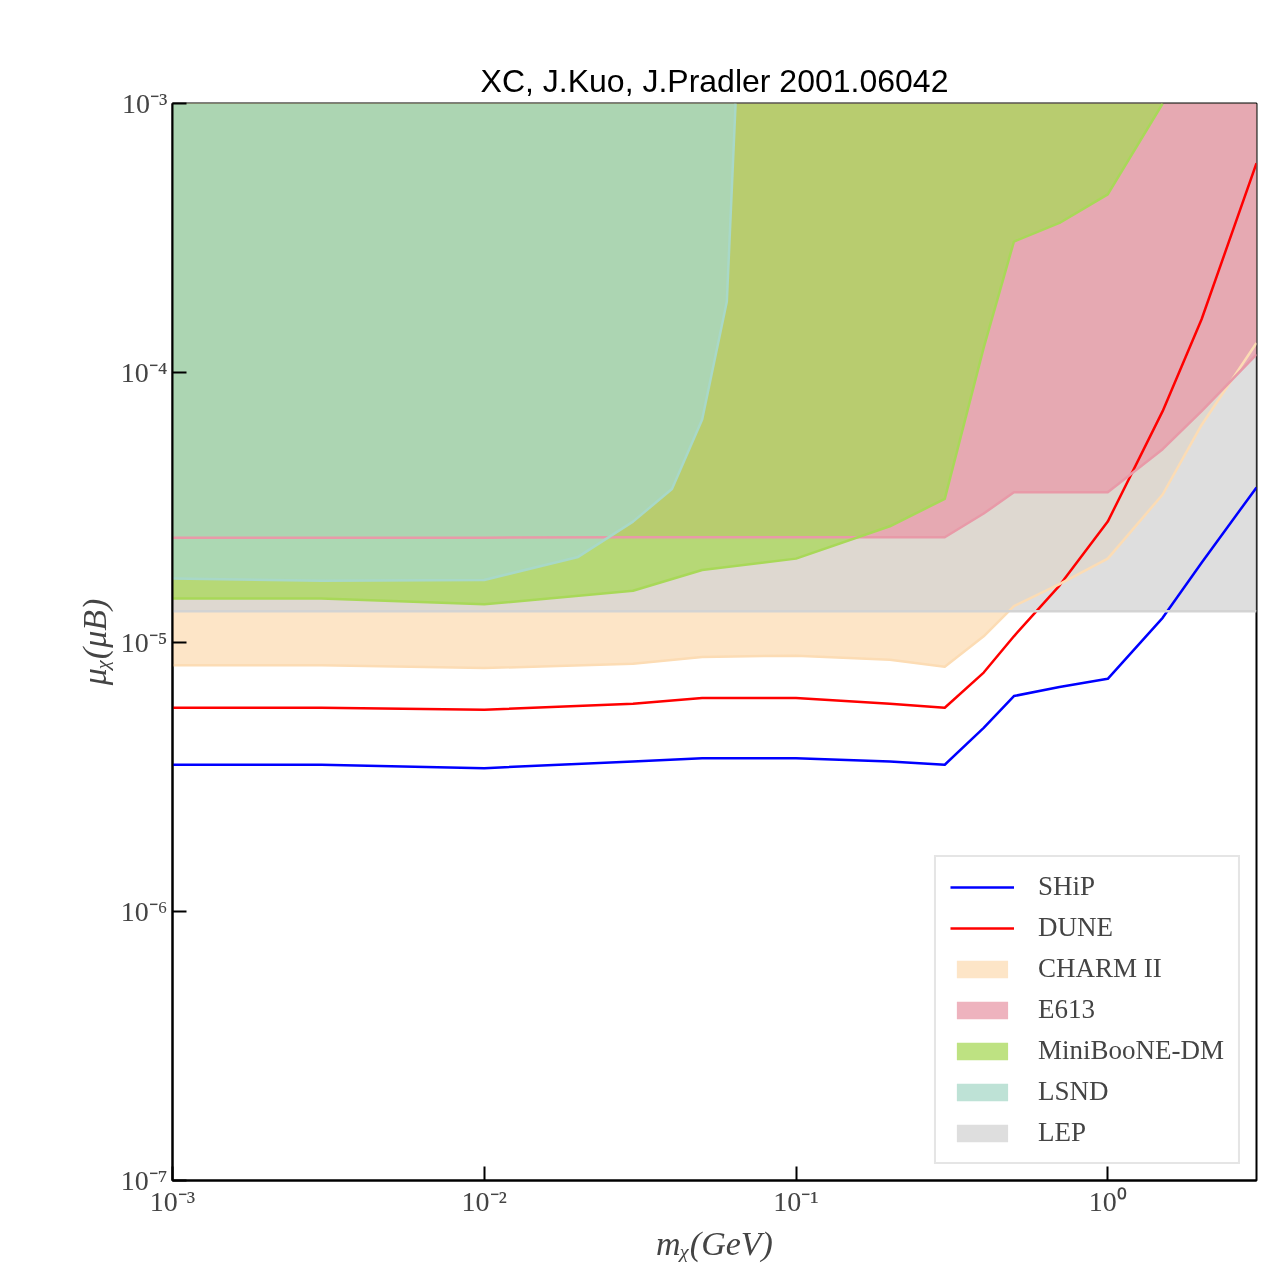  I want to click on x-tick-label: 10⁻², so click(484, 1201).